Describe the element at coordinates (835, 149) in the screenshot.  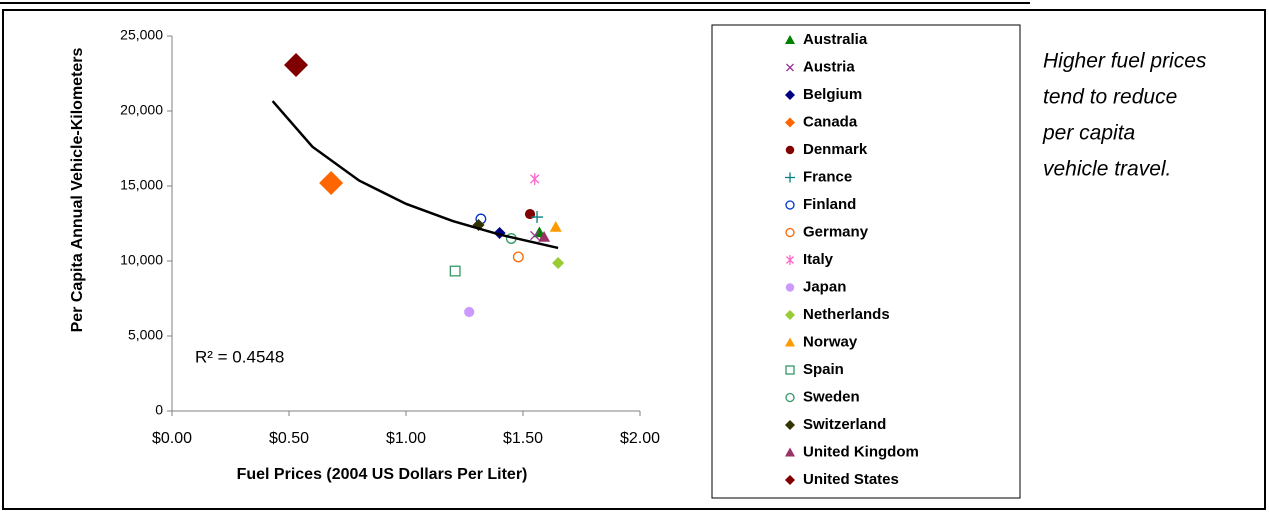
I see `legend-label: Denmark` at that location.